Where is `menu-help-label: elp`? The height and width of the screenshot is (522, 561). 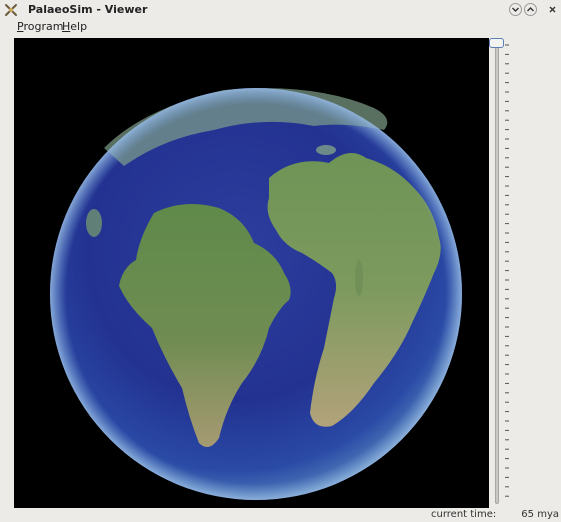 menu-help-label: elp is located at coordinates (79, 26).